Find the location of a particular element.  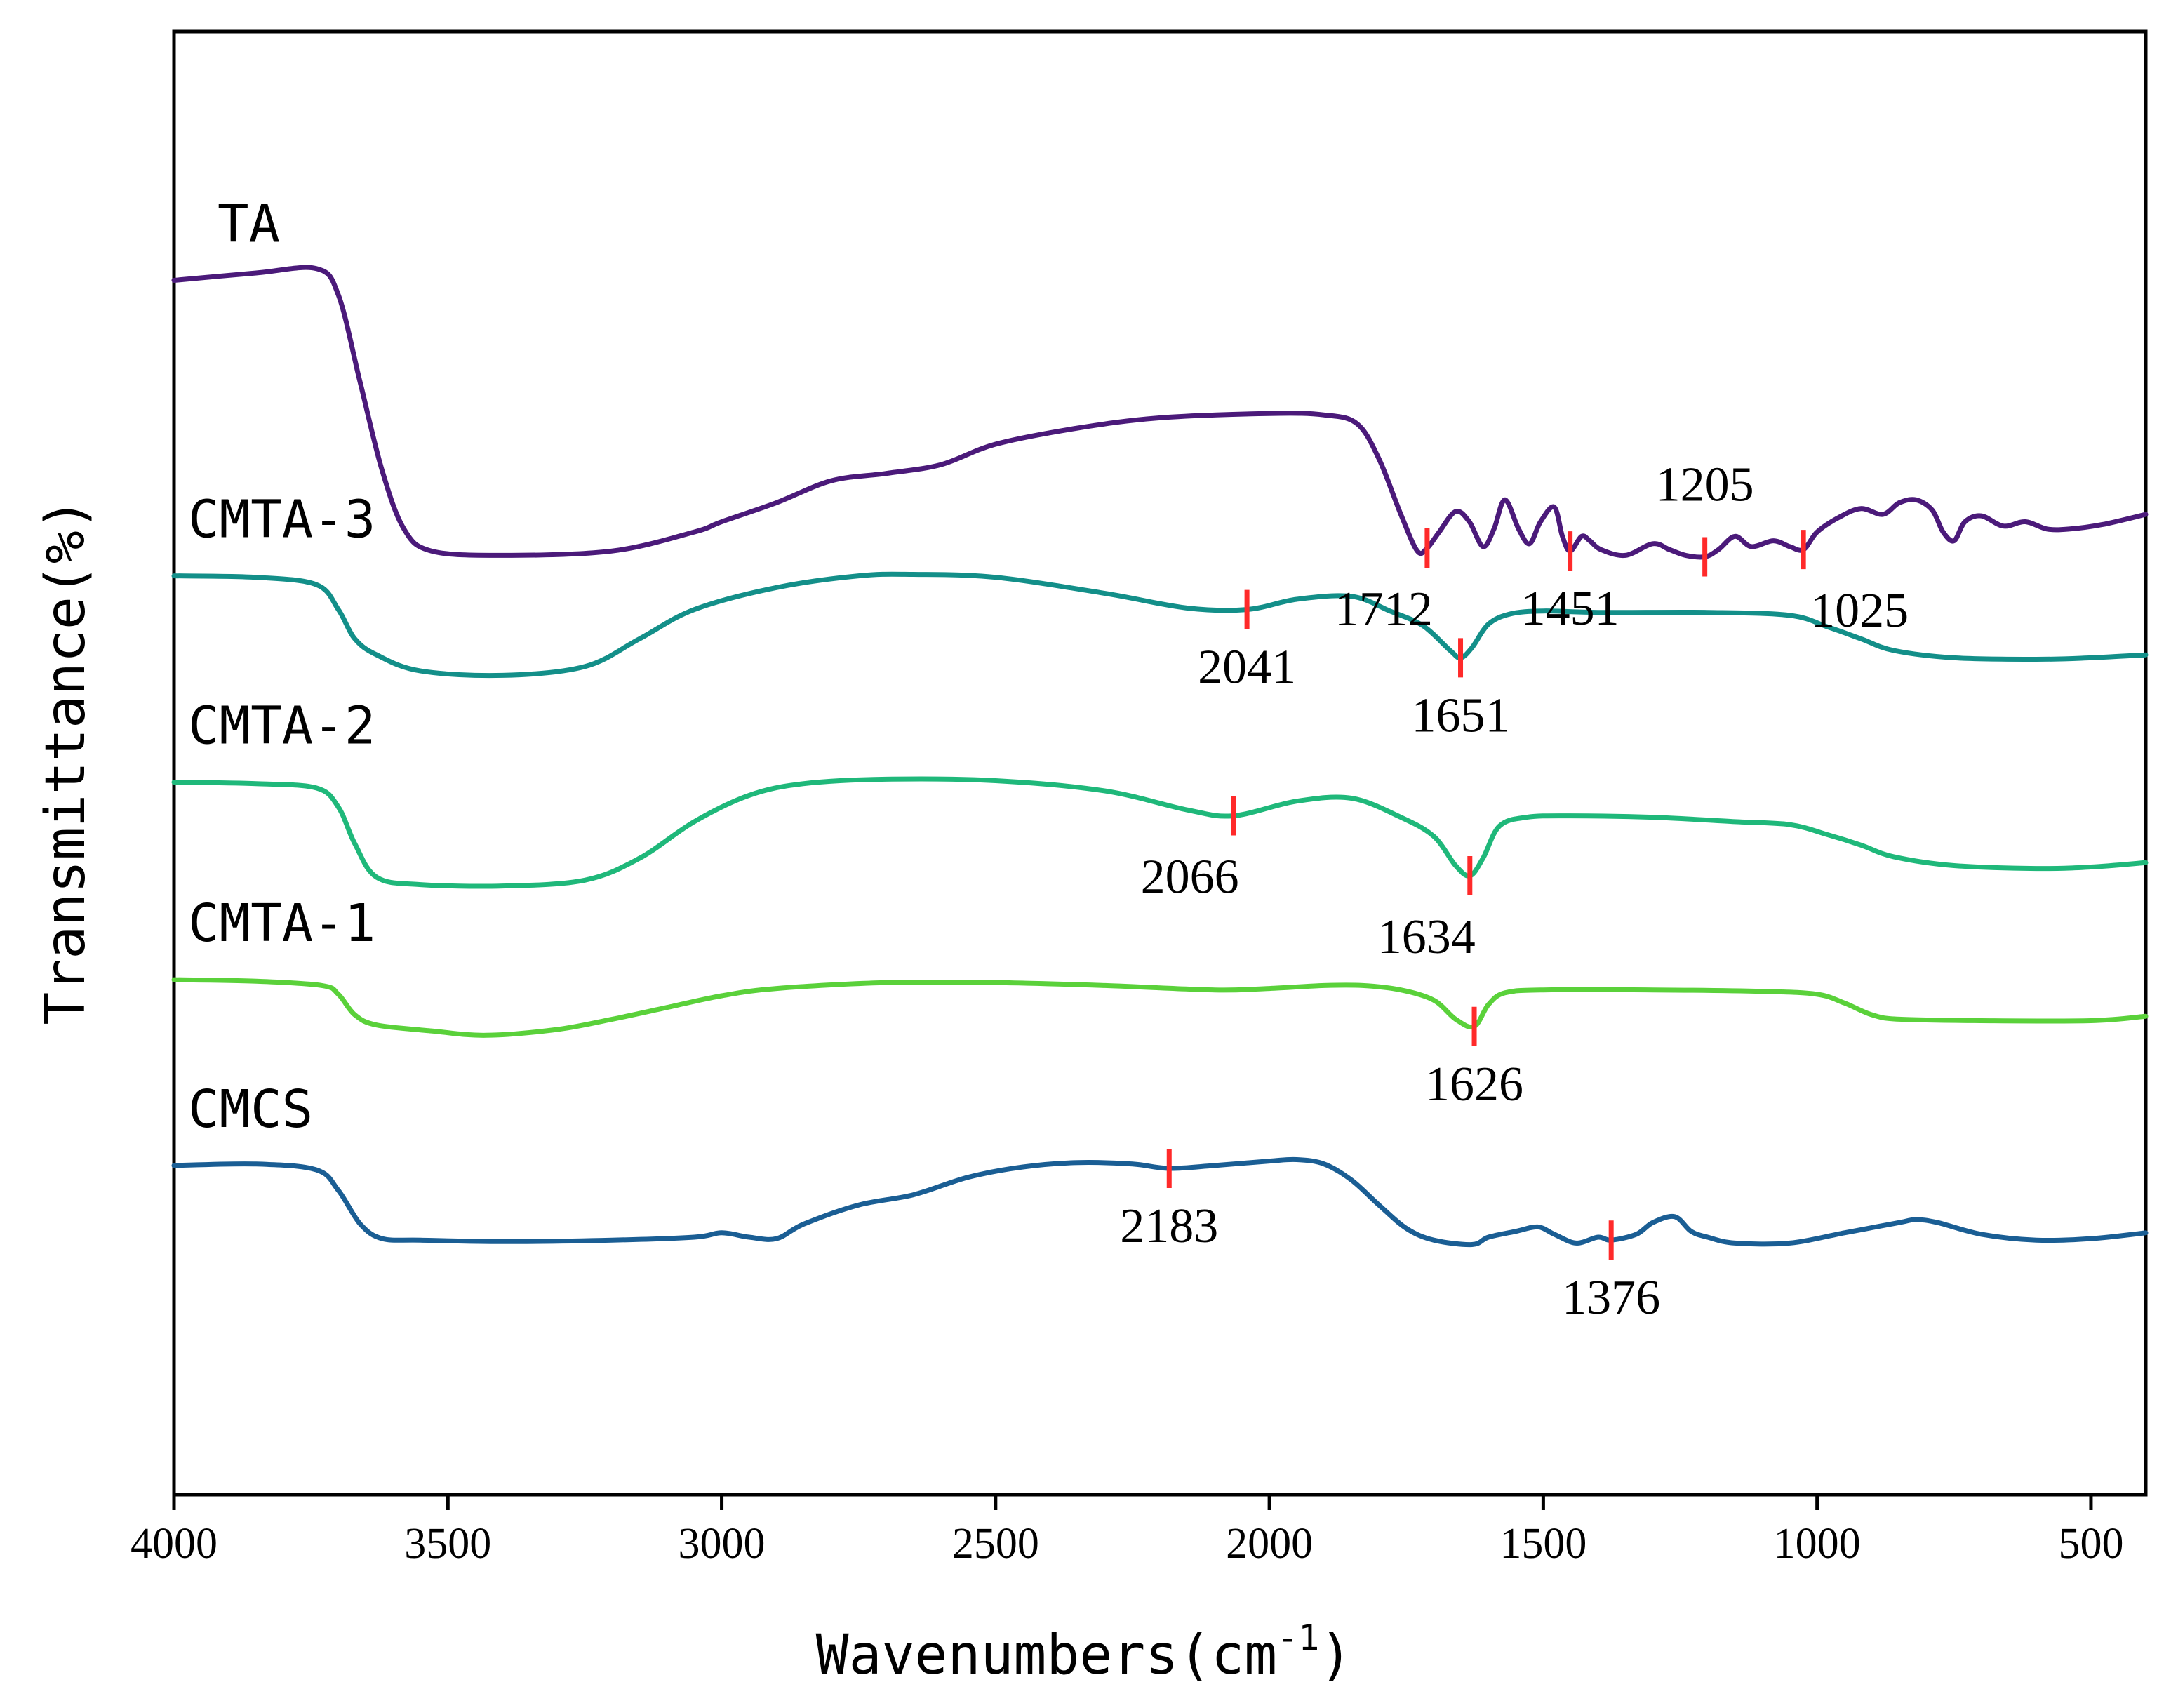

x-tick-label: 500 is located at coordinates (2090, 1544).